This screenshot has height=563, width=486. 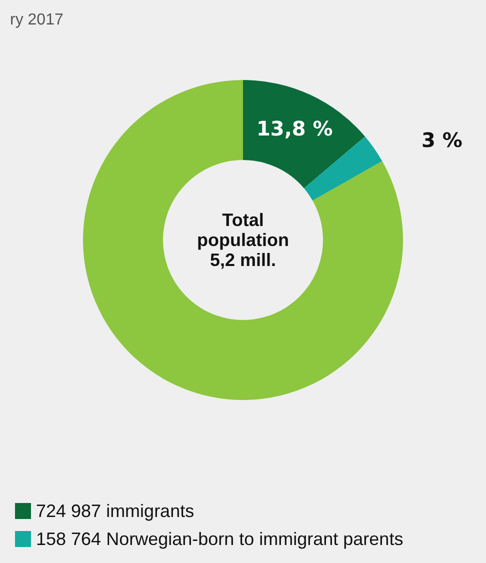 What do you see at coordinates (37, 20) in the screenshot?
I see `text: ry 2017` at bounding box center [37, 20].